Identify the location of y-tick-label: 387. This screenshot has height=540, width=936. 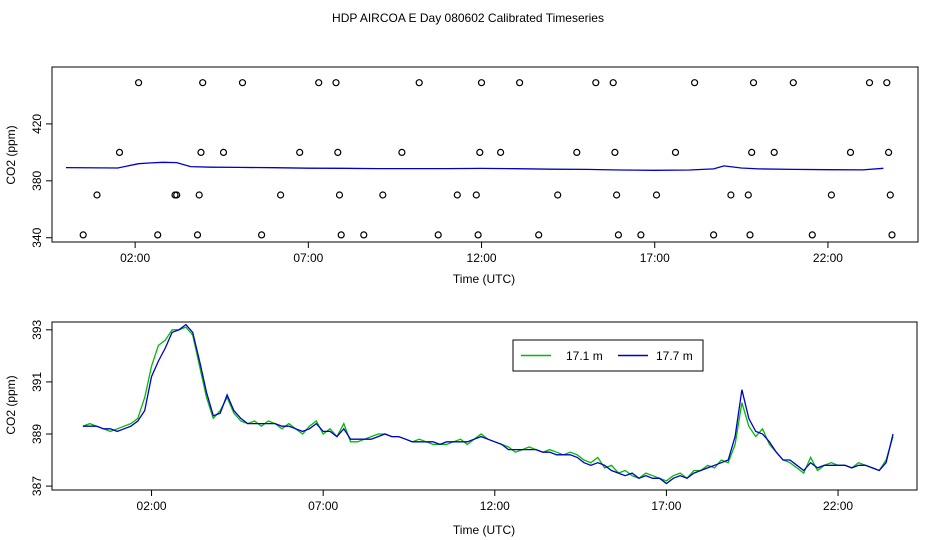
(37, 486).